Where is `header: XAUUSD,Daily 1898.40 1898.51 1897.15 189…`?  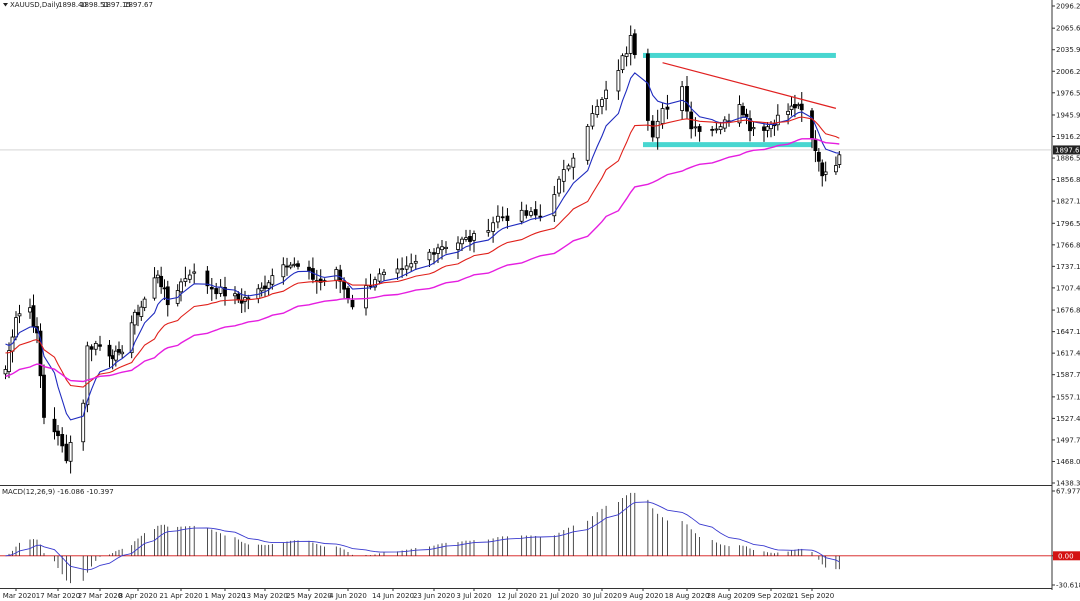
header: XAUUSD,Daily 1898.40 1898.51 1897.15 189… is located at coordinates (78, 5).